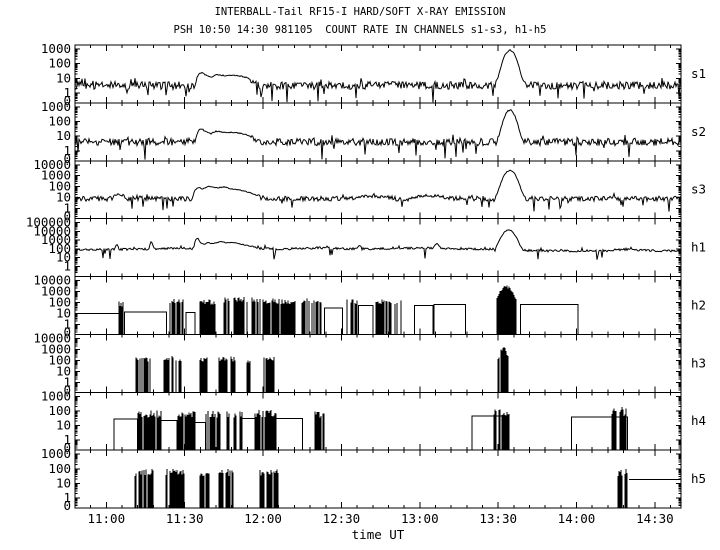 The image size is (720, 550). What do you see at coordinates (698, 247) in the screenshot?
I see `channel-label-h1: h1` at bounding box center [698, 247].